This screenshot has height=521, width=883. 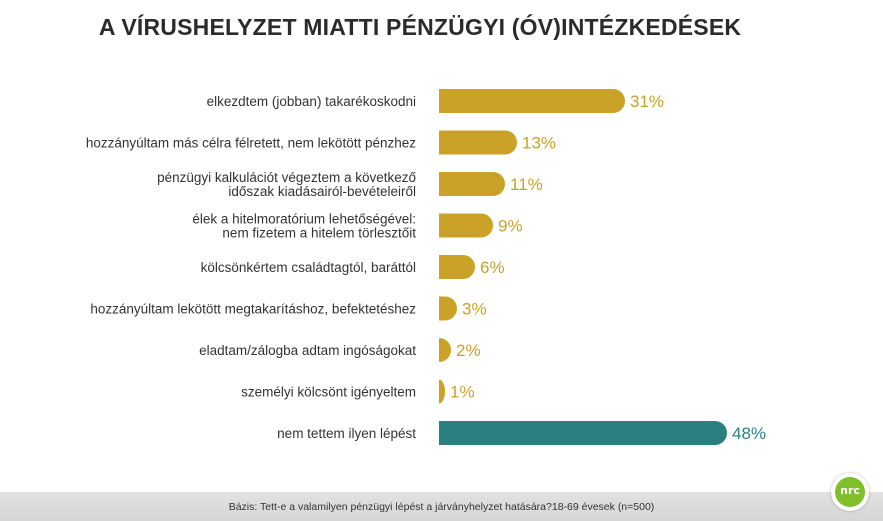 I want to click on value-label-5: 6%, so click(x=492, y=267).